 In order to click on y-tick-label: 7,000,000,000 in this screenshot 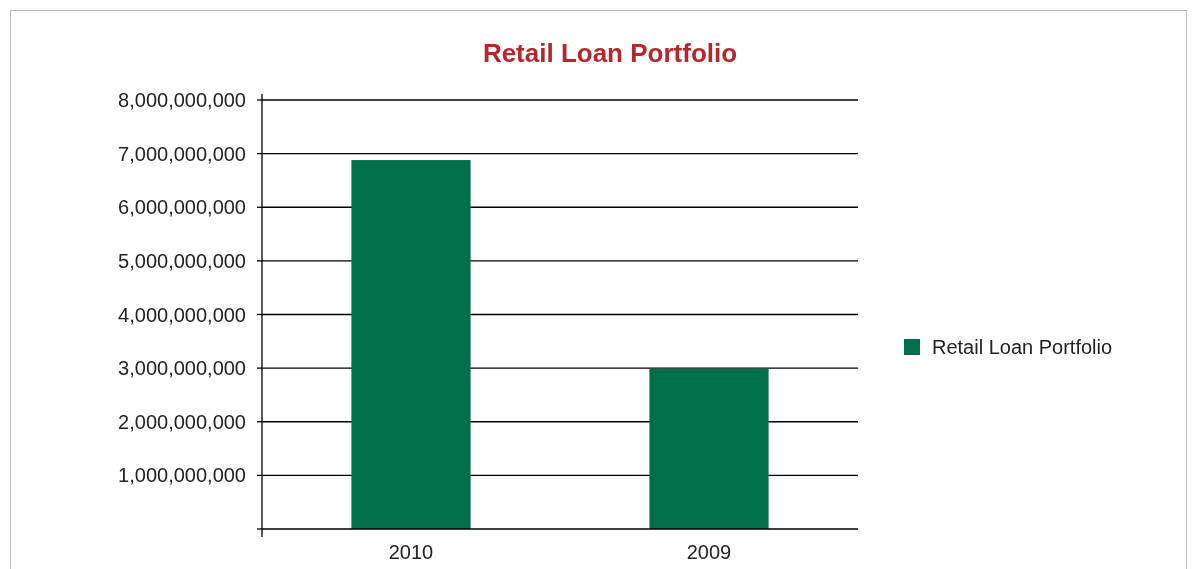, I will do `click(182, 153)`.